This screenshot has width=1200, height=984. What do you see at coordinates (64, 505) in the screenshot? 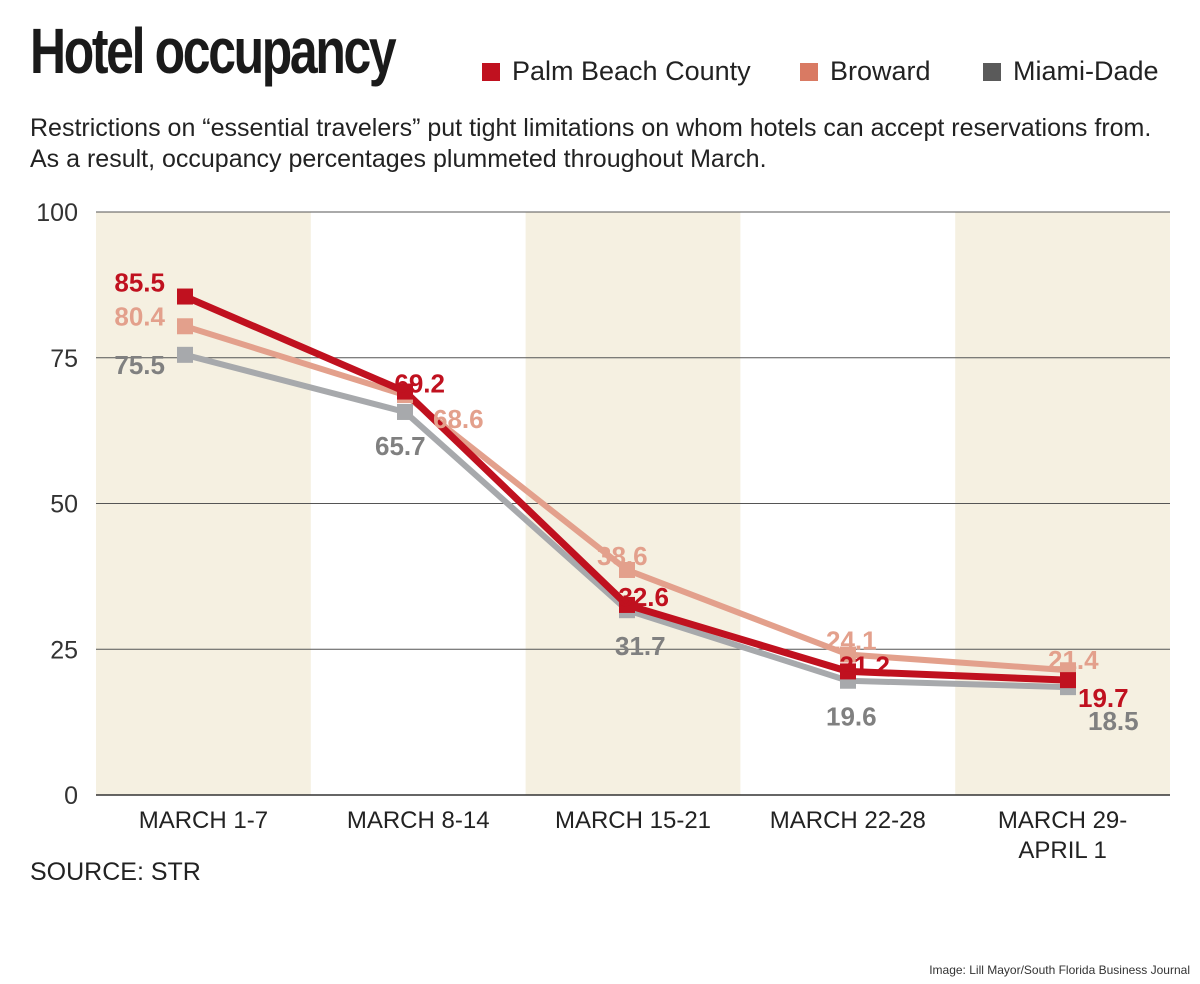
I see `y-tick-label: 50` at bounding box center [64, 505].